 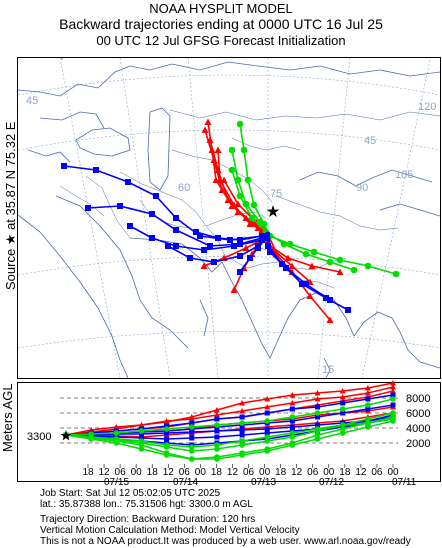 What do you see at coordinates (345, 472) in the screenshot?
I see `time-tick-label: 18` at bounding box center [345, 472].